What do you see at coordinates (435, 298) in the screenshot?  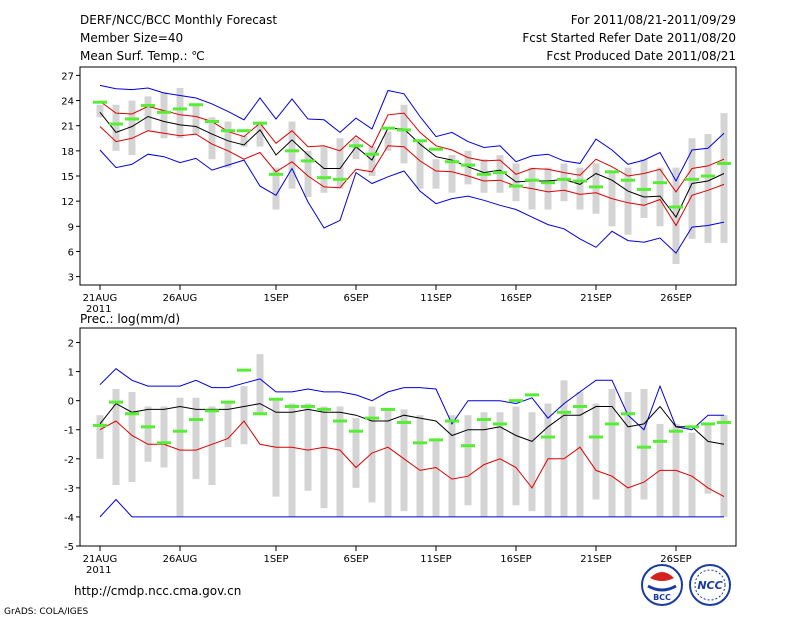 I see `temp-xtick-label: 11SEP` at bounding box center [435, 298].